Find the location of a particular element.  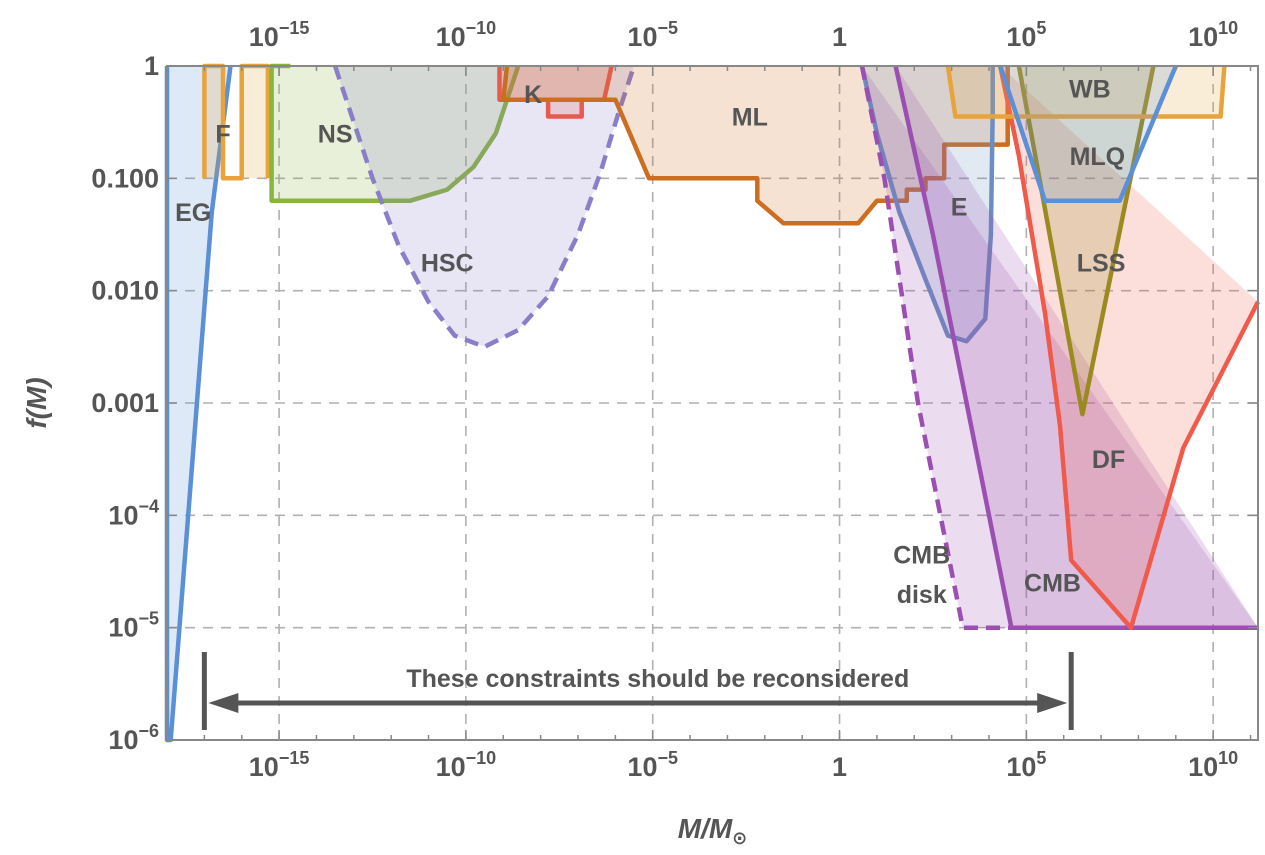

region-label-lss: LSS is located at coordinates (1101, 264).